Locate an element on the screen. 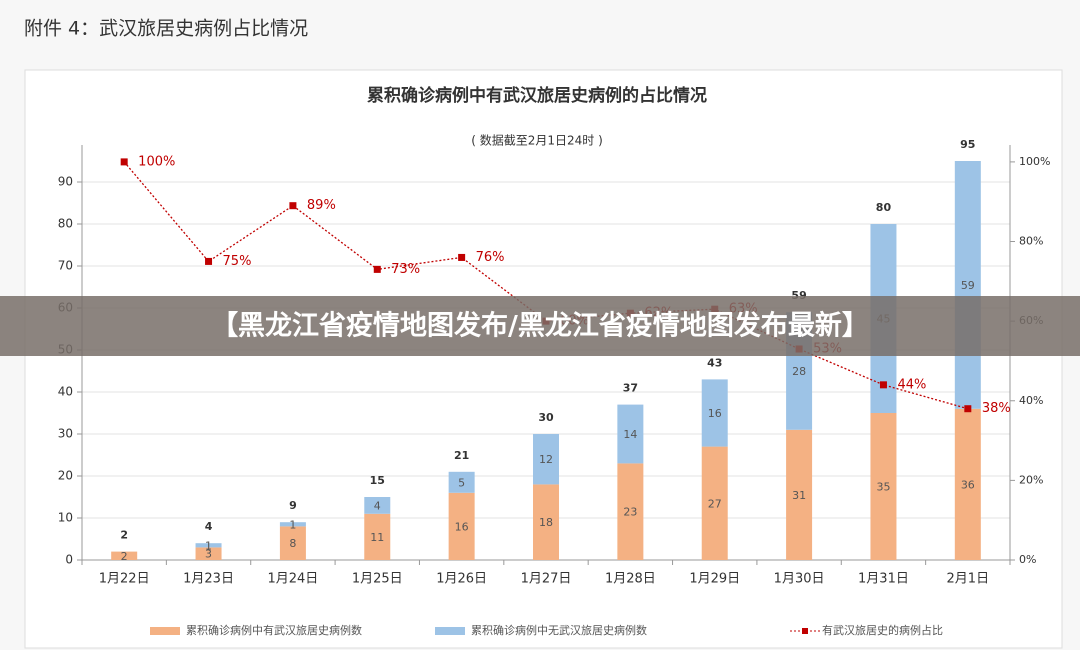 This screenshot has width=1080, height=650. bar-value-label: 36 is located at coordinates (968, 484).